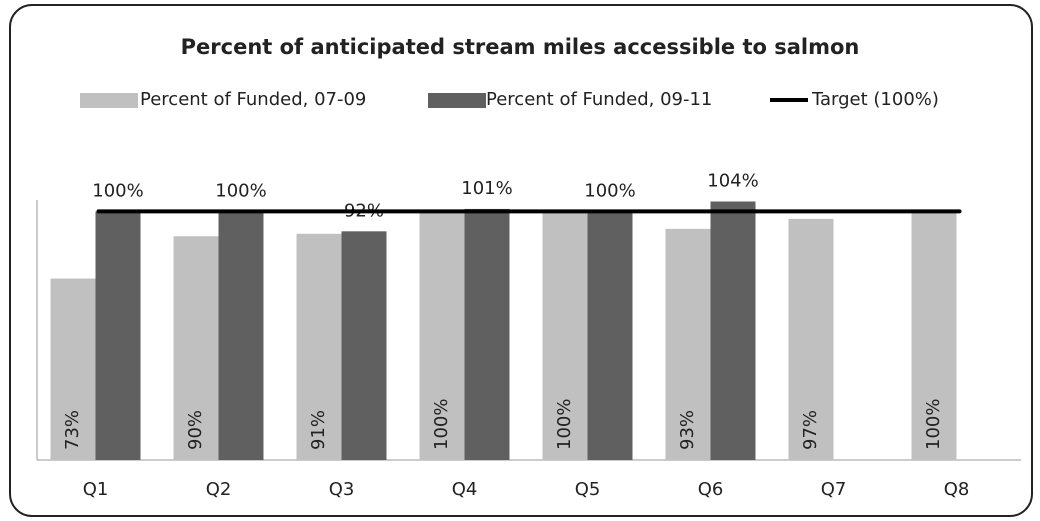 This screenshot has width=1040, height=521. What do you see at coordinates (588, 489) in the screenshot?
I see `x-tick-label: Q5` at bounding box center [588, 489].